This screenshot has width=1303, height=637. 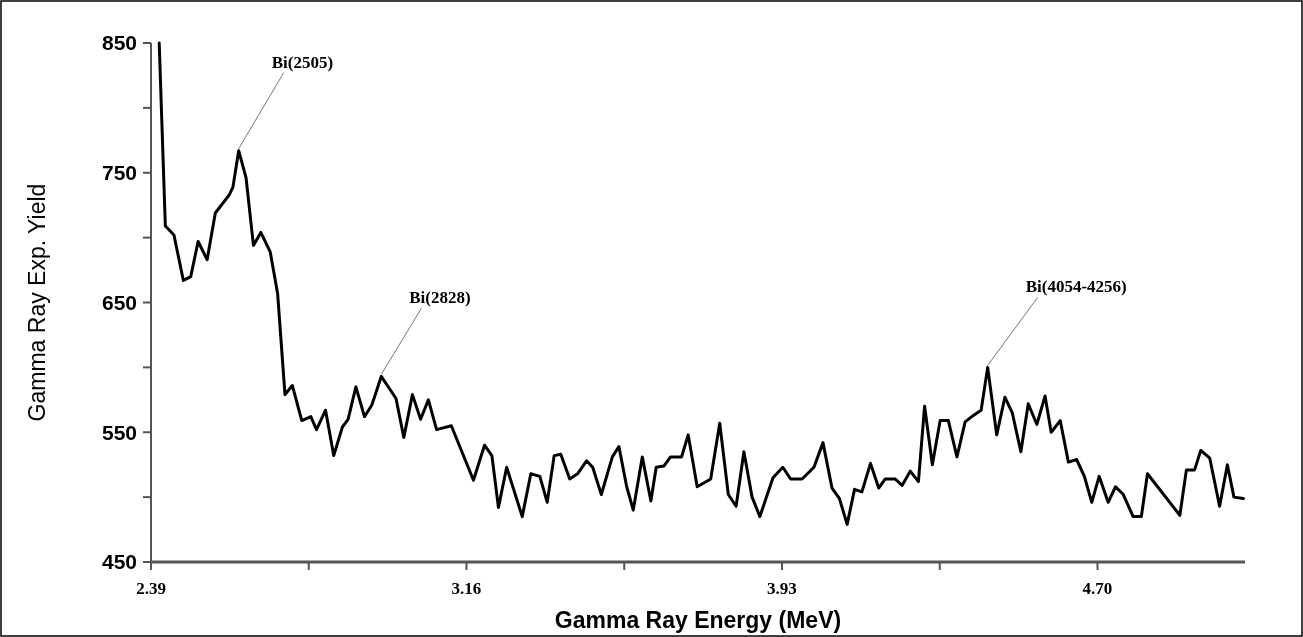 I want to click on y-tick-label: 750, so click(x=119, y=173).